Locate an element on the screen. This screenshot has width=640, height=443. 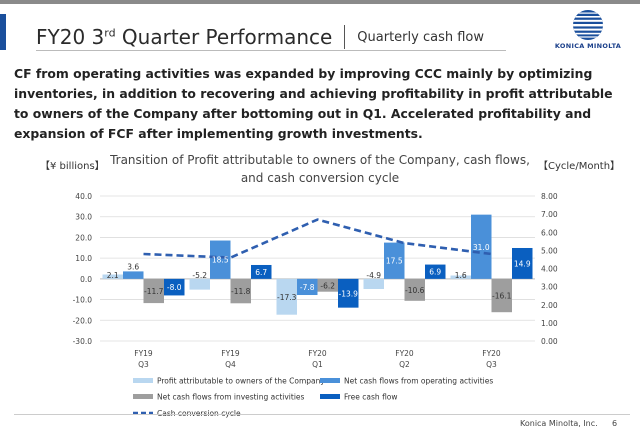
data-label: 14.9 is located at coordinates (522, 263).